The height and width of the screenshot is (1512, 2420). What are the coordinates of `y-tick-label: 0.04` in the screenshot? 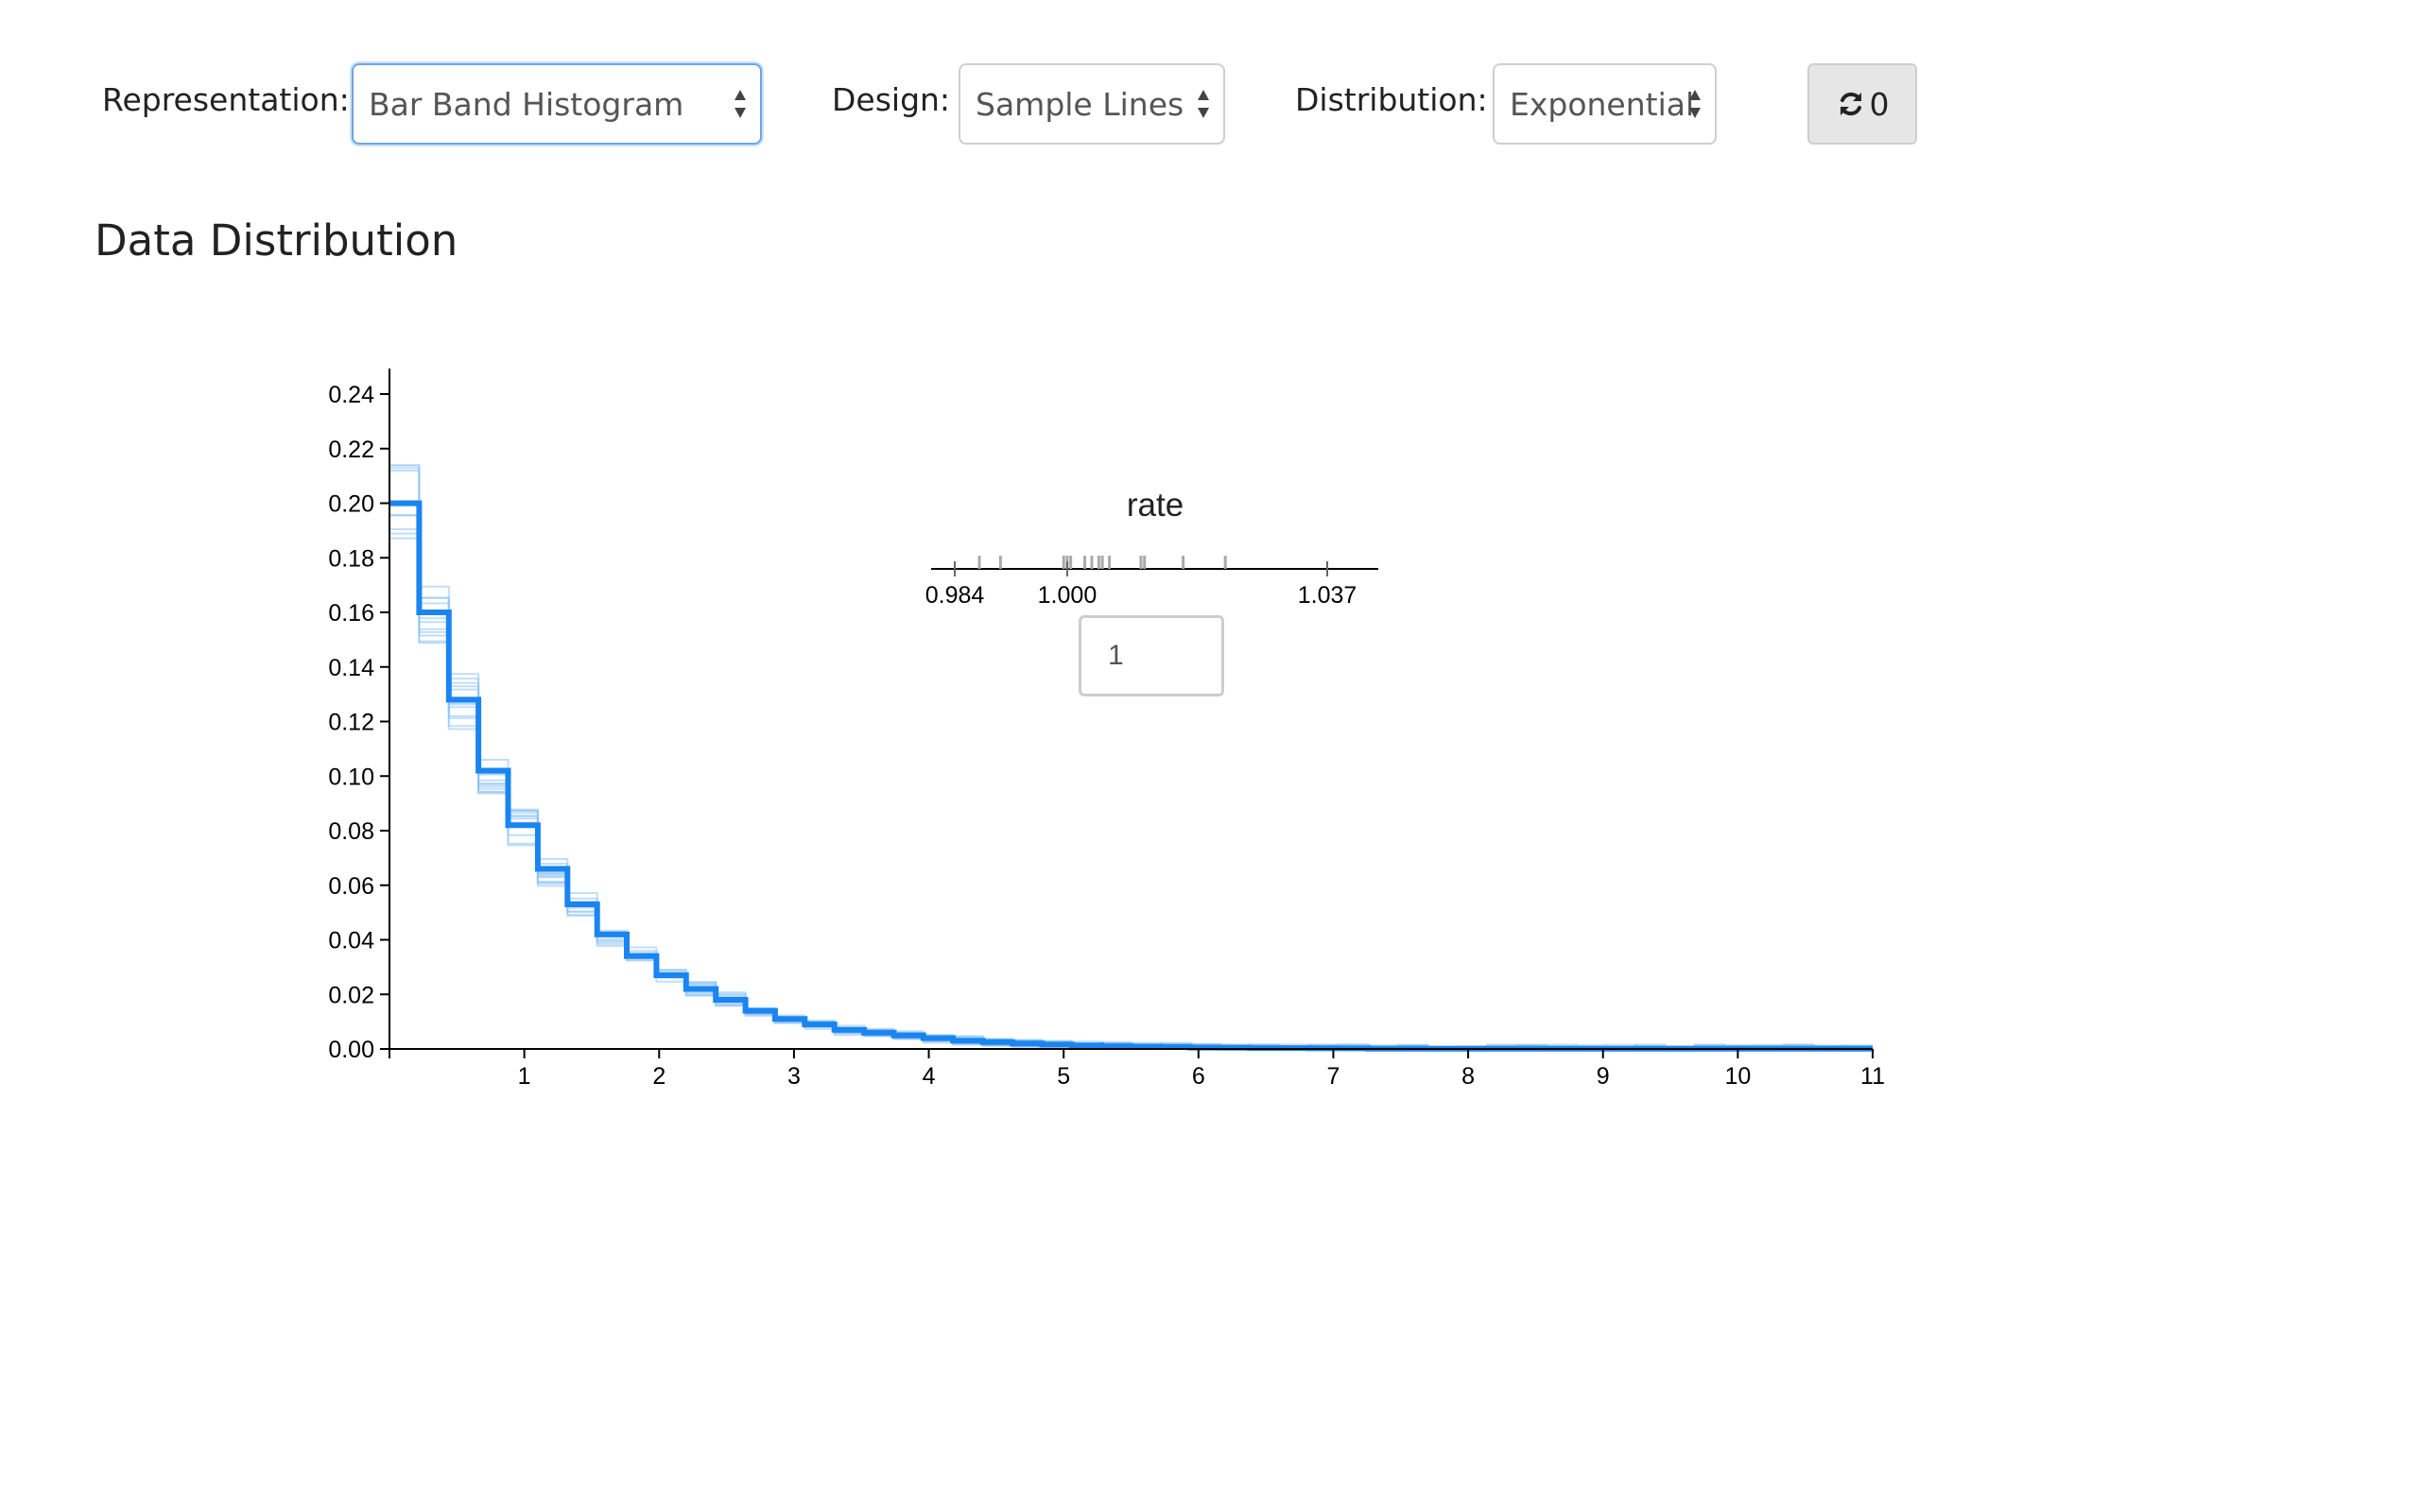 It's located at (351, 941).